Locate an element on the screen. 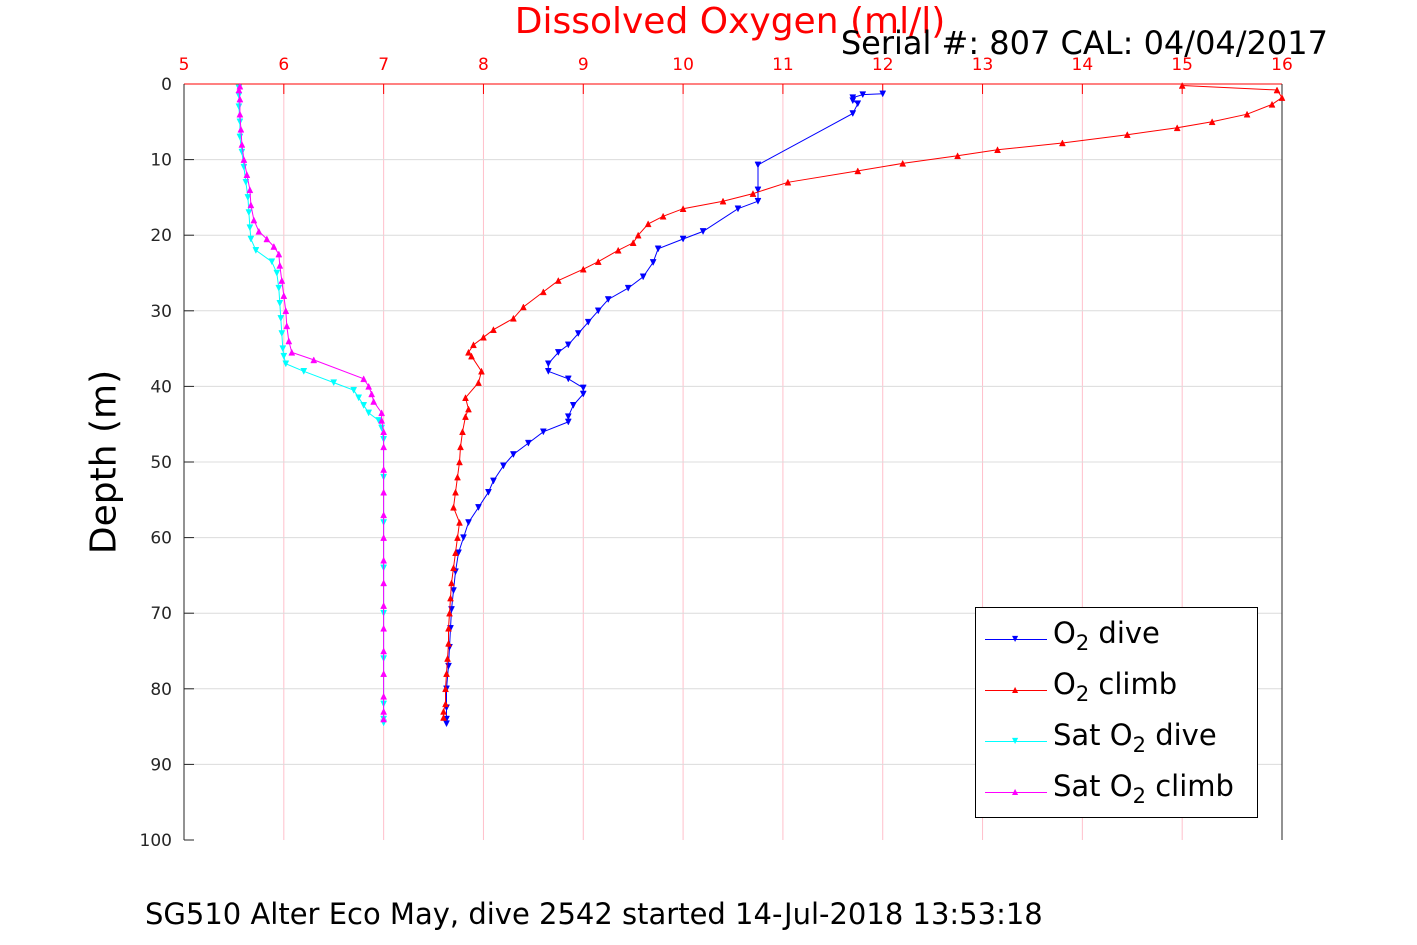  legend-label: O2 climb is located at coordinates (1115, 686).